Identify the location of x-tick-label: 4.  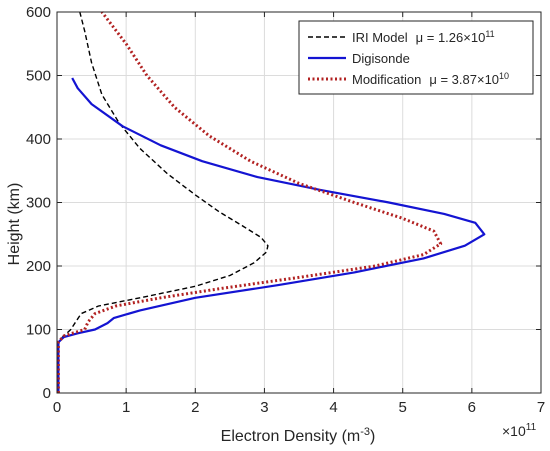
(333, 407).